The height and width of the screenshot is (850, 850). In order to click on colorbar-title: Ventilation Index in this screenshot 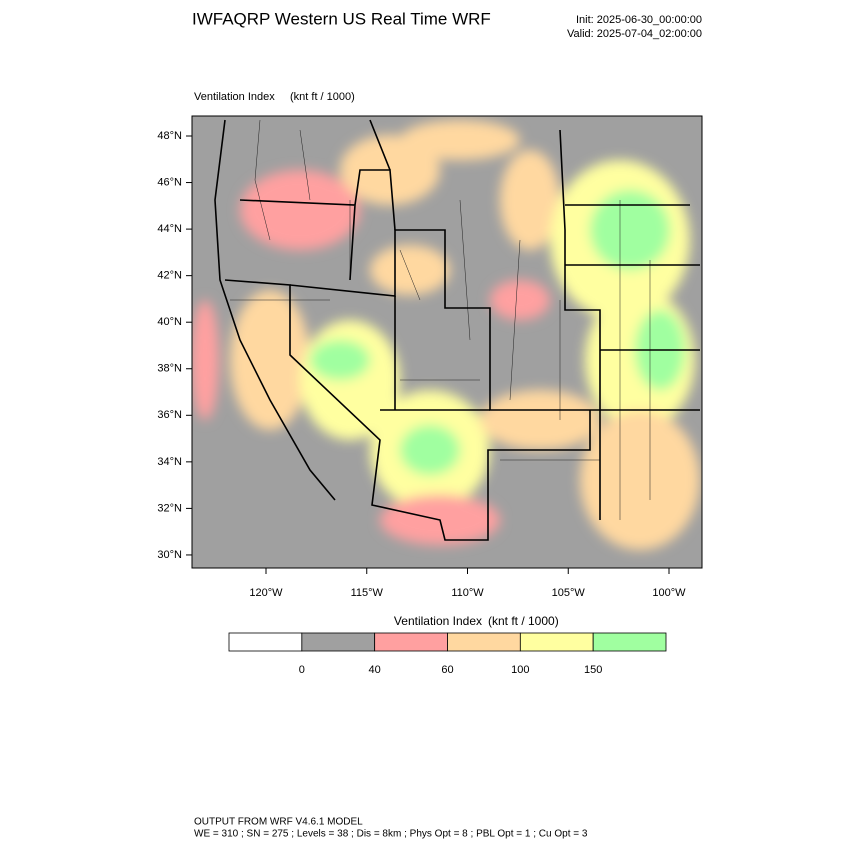, I will do `click(438, 621)`.